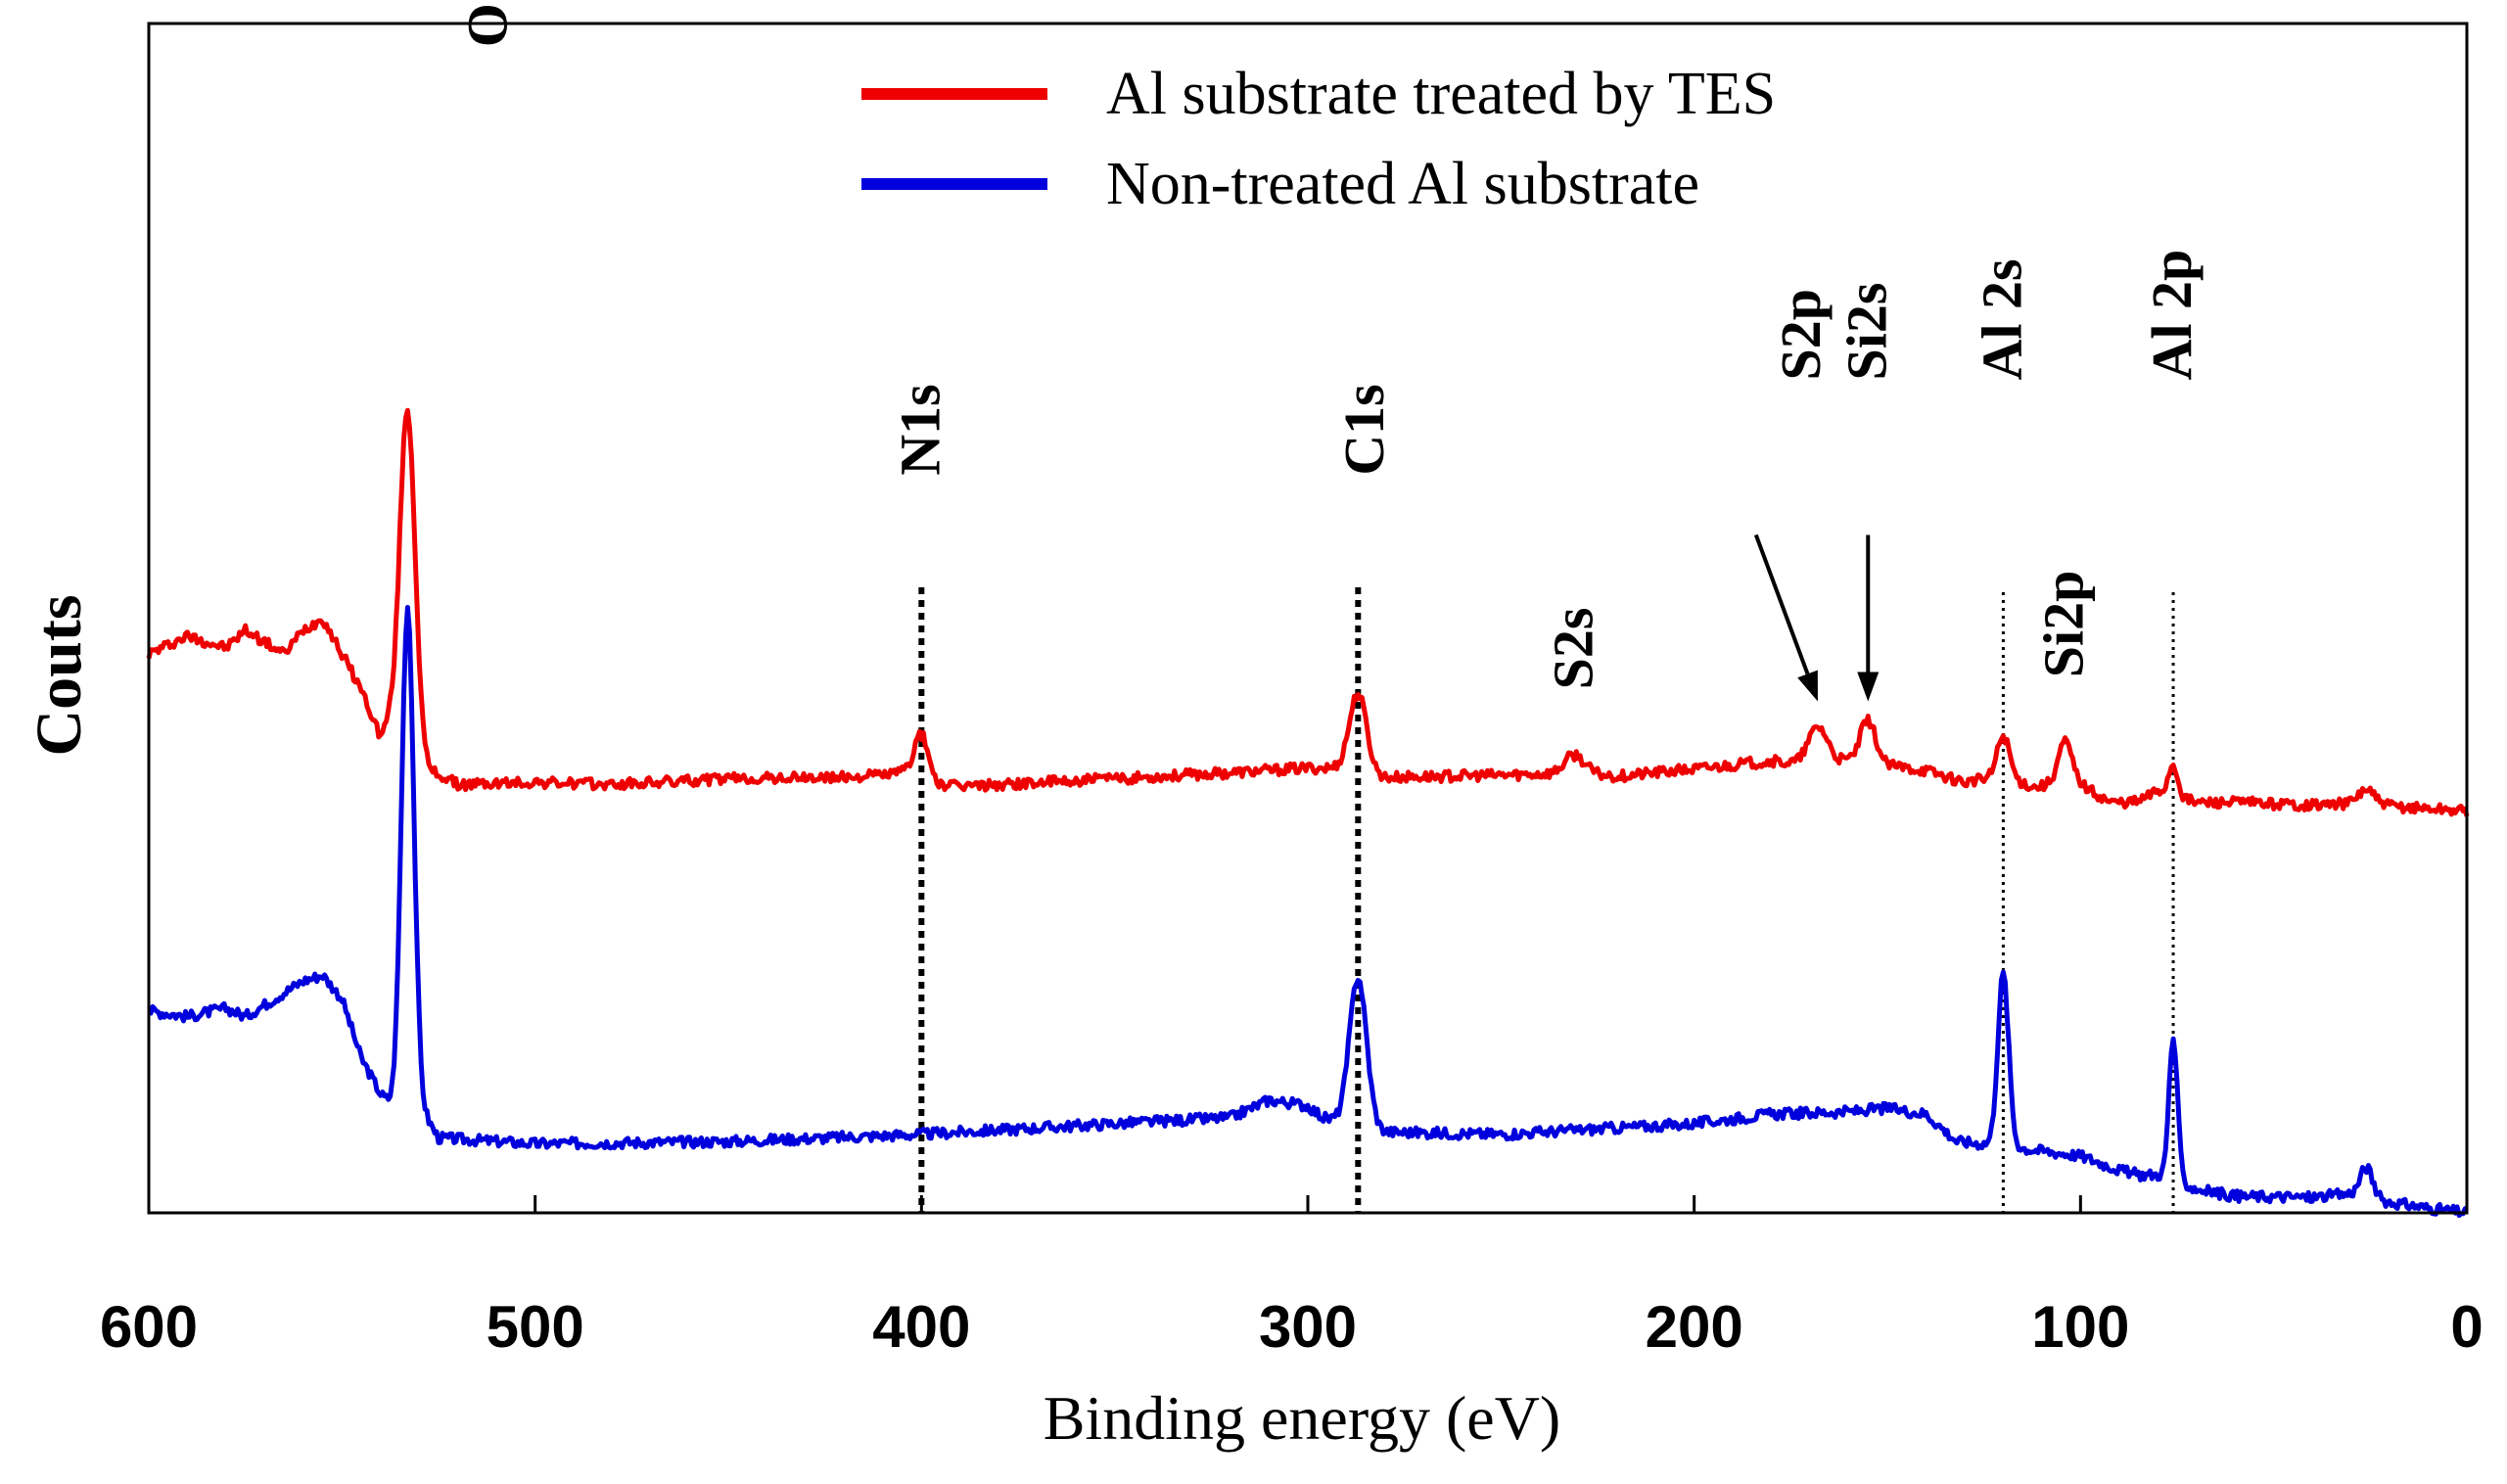 This screenshot has width=2507, height=1484. What do you see at coordinates (1694, 1327) in the screenshot?
I see `x-tick-label-4: 200` at bounding box center [1694, 1327].